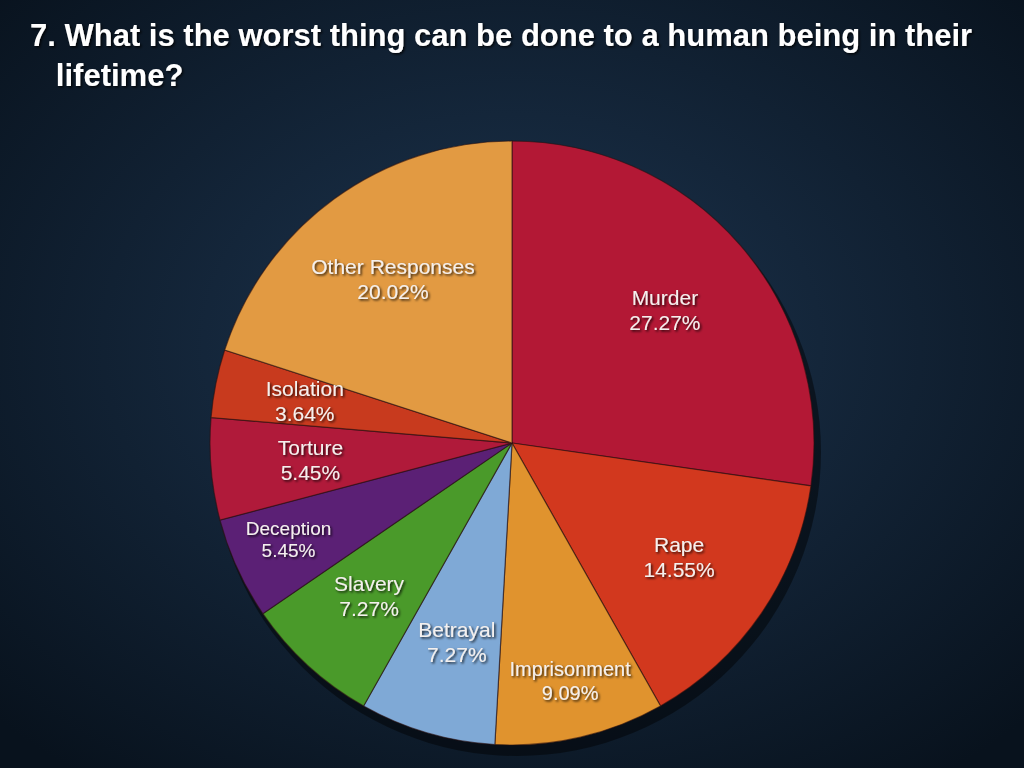 The image size is (1024, 768). Describe the element at coordinates (570, 668) in the screenshot. I see `slice-label: Imprisonment` at that location.